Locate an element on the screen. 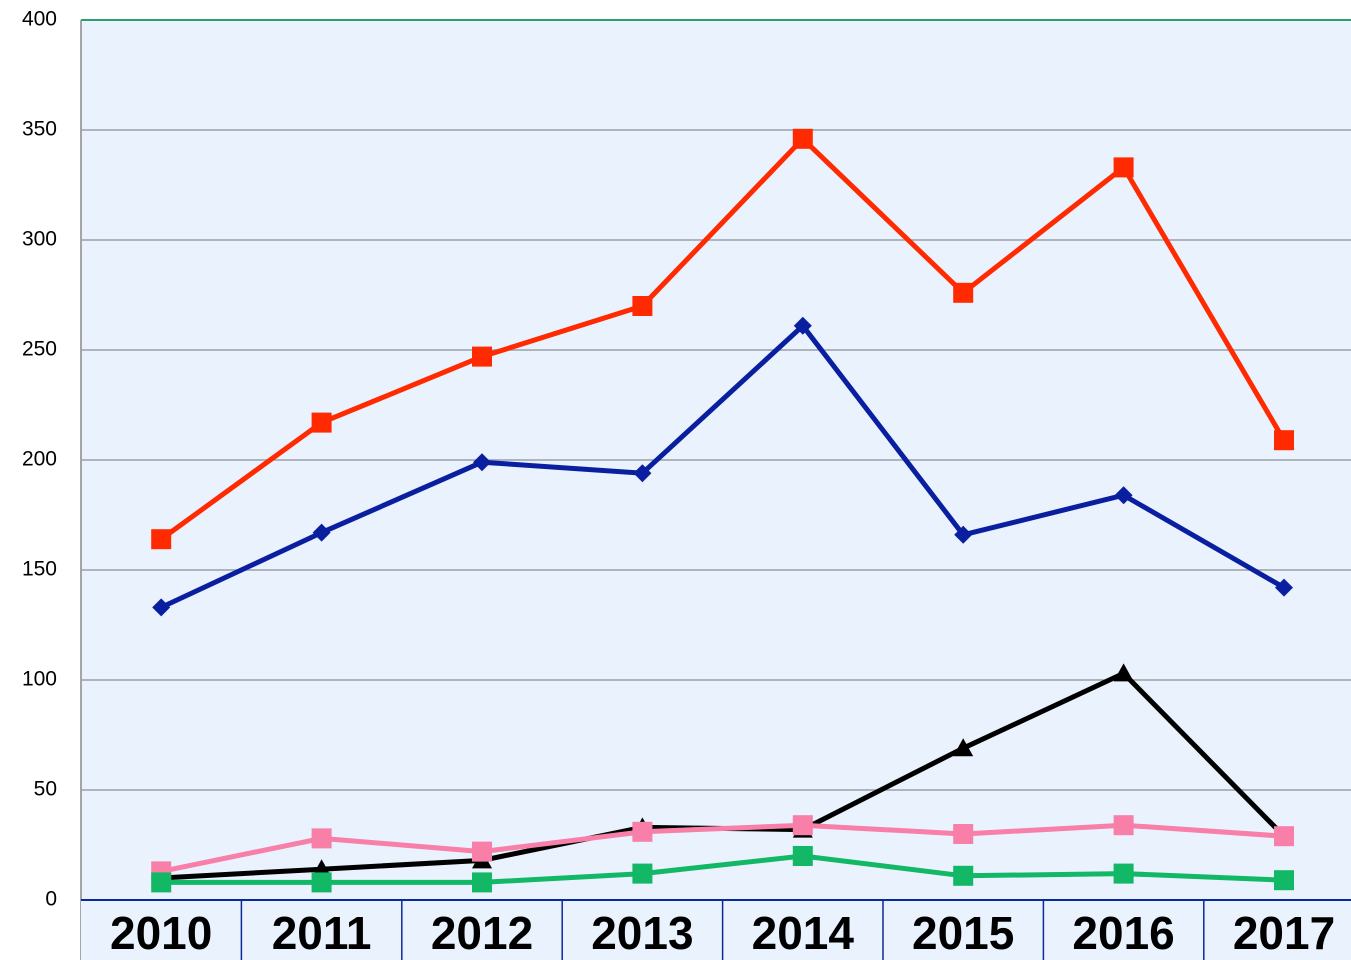  y-tick-label: 350 is located at coordinates (39, 129).